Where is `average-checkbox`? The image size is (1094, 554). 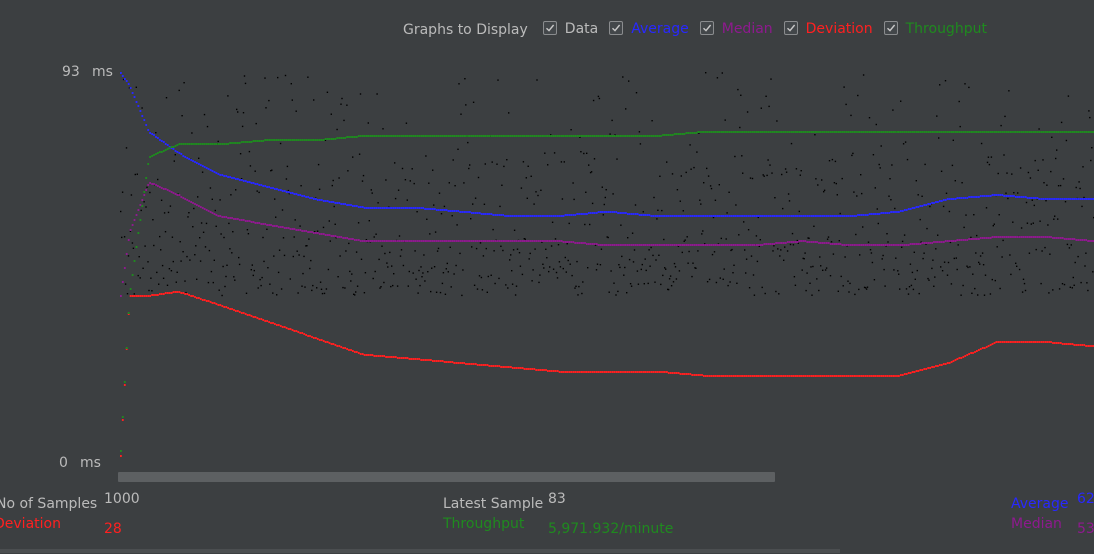
average-checkbox is located at coordinates (616, 28).